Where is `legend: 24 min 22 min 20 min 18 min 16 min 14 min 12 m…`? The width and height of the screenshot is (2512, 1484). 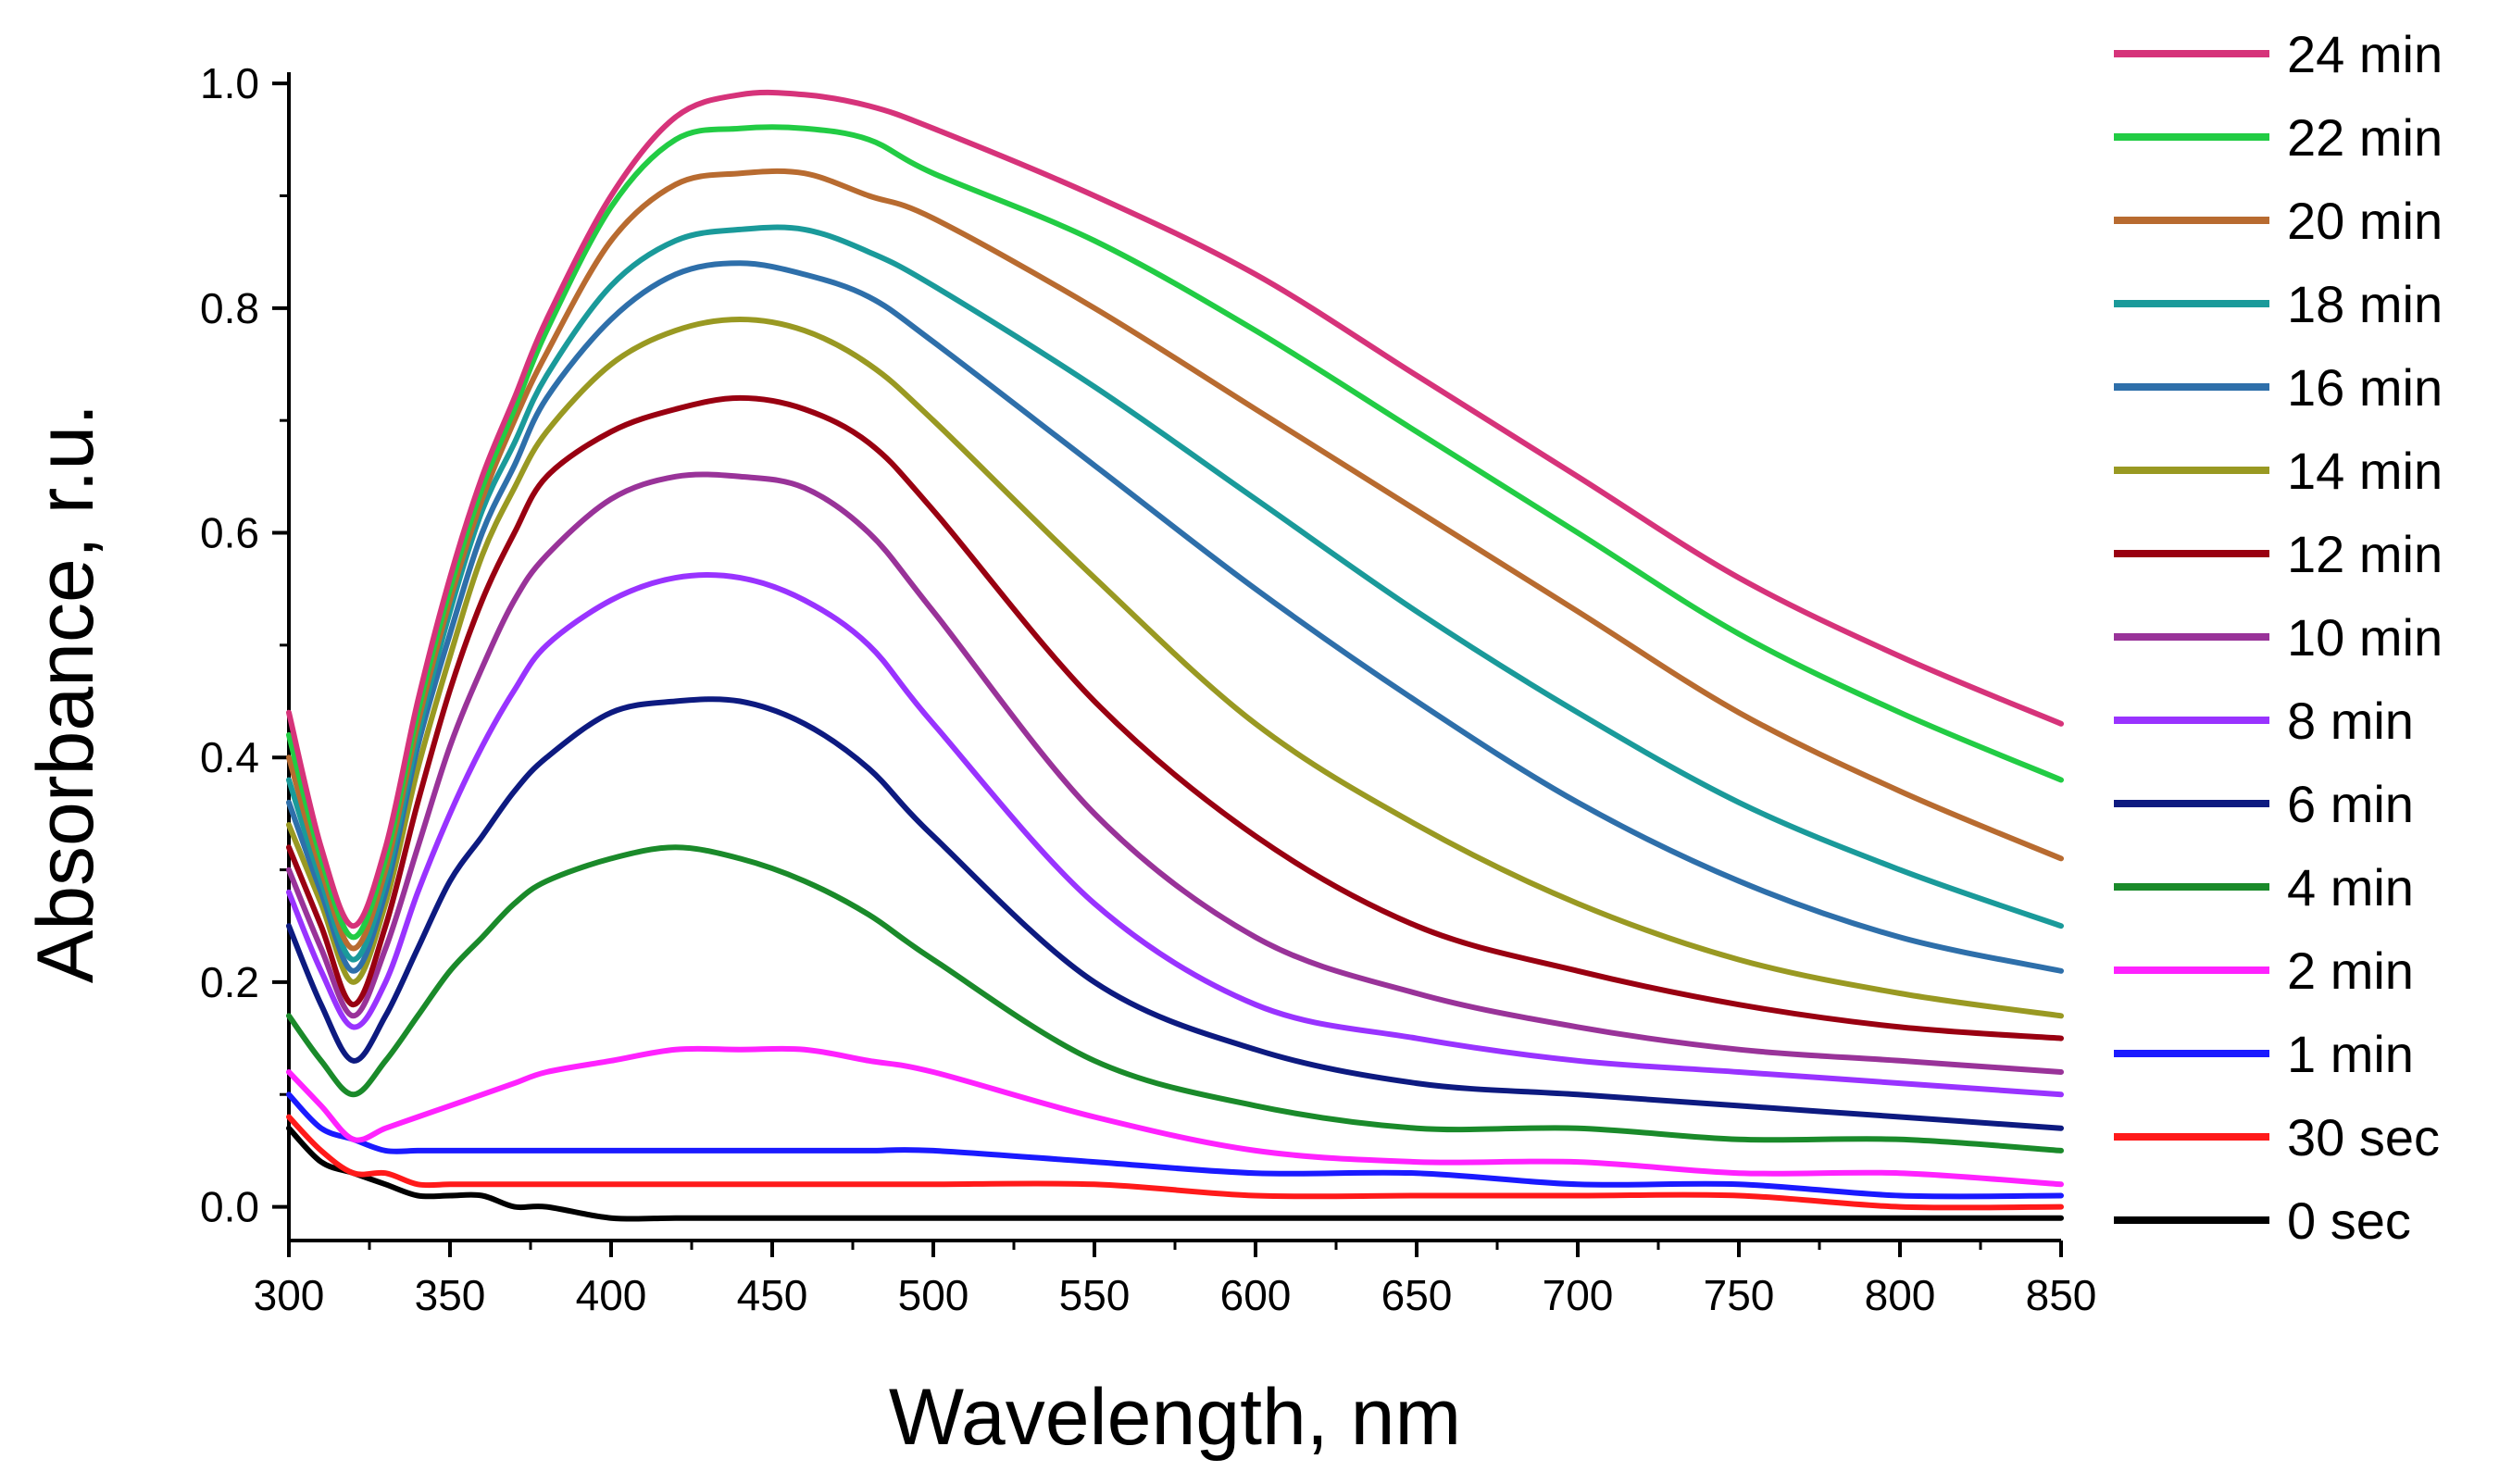 legend: 24 min 22 min 20 min 18 min 16 min 14 min 12 m… is located at coordinates (2278, 637).